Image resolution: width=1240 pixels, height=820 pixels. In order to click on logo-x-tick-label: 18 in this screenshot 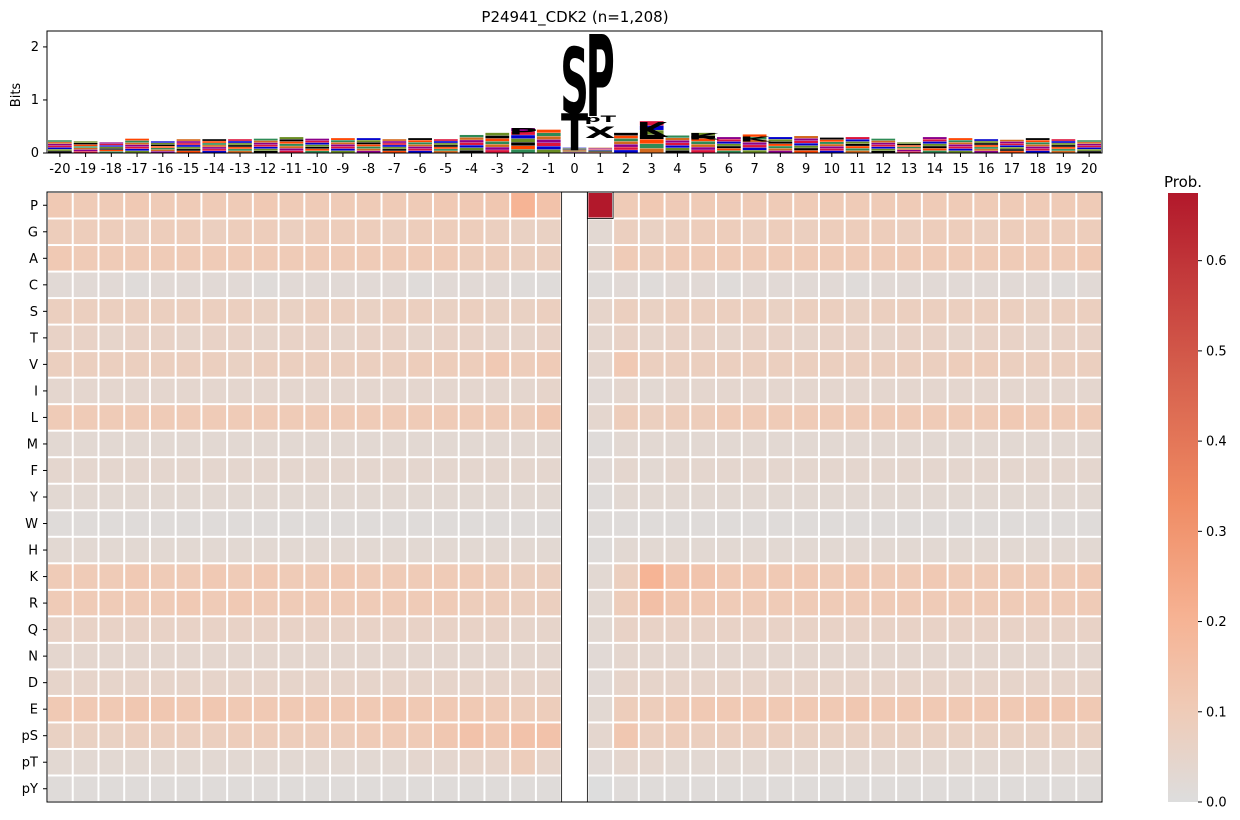, I will do `click(1037, 169)`.